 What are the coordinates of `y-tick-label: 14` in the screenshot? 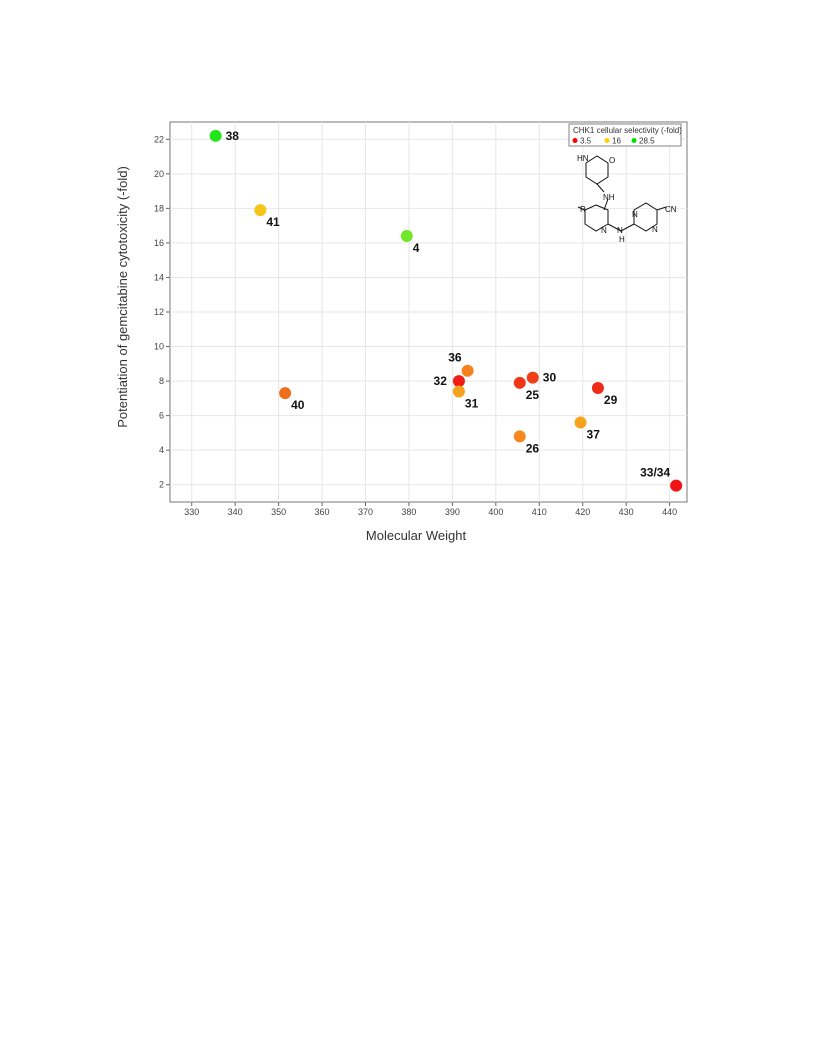 It's located at (159, 277).